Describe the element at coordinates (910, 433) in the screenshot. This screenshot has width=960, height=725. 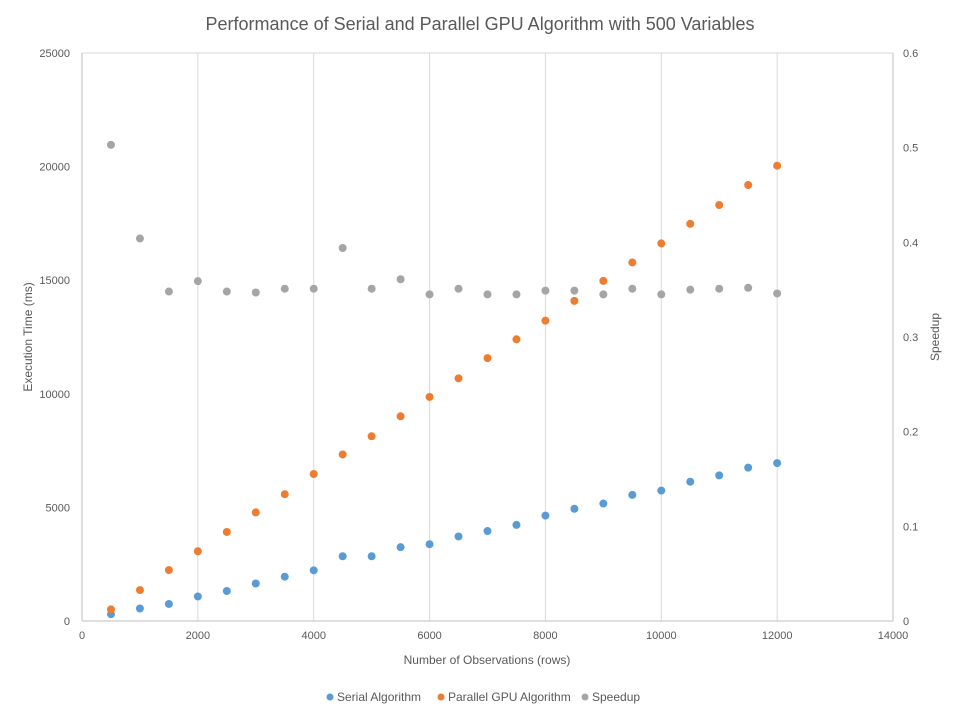
I see `y2-tick-label: 0.2` at that location.